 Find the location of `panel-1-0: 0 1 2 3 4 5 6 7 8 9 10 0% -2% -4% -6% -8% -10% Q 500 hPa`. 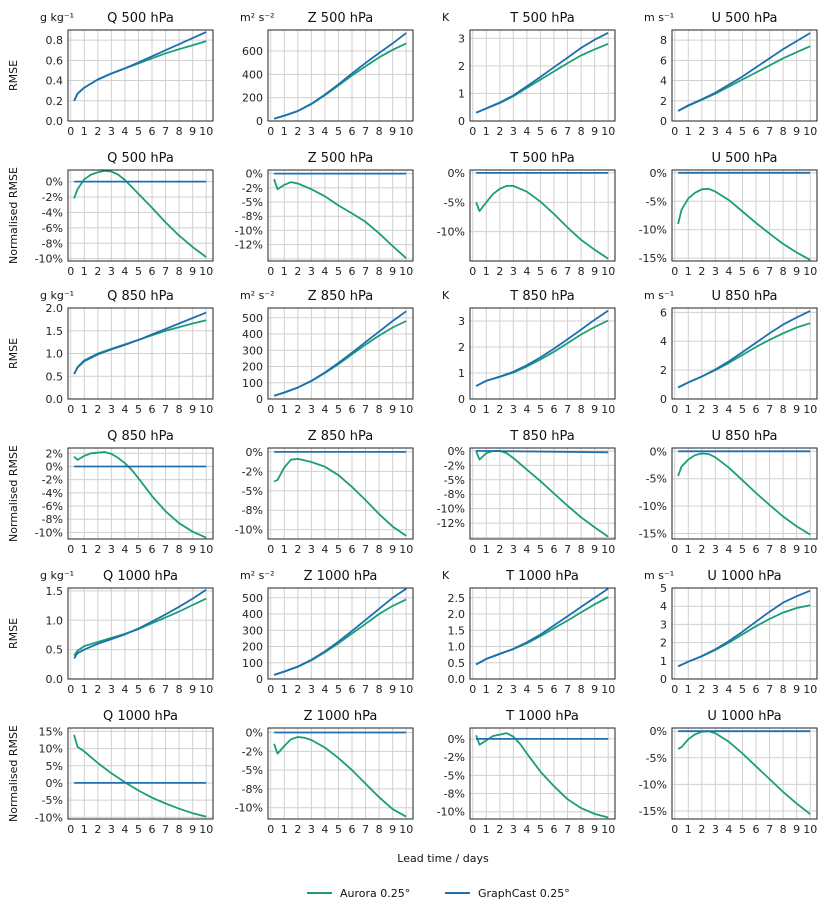

panel-1-0: 0 1 2 3 4 5 6 7 8 9 10 0% -2% -4% -6% -8% -10% Q 500 hPa is located at coordinates (124, 214).